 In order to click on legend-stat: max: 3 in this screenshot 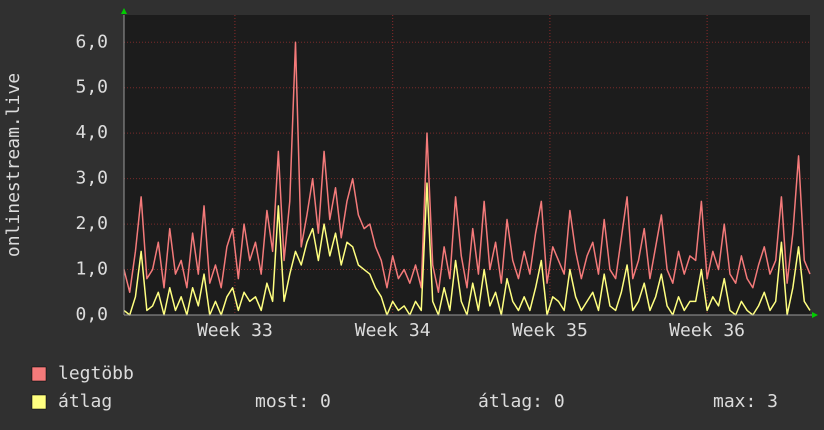, I will do `click(745, 401)`.